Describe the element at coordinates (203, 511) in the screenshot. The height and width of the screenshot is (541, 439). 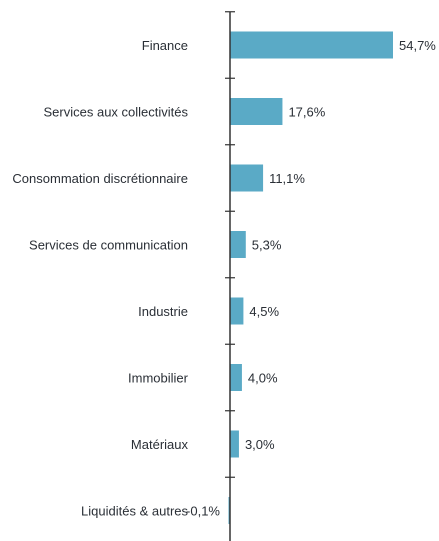
I see `value-label: -0,1%` at that location.